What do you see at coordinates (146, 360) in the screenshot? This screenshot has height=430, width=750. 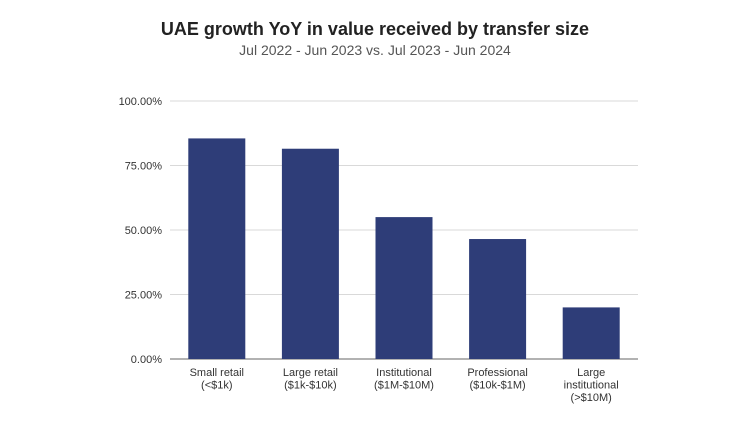 I see `y-tick-label: 0.00%` at bounding box center [146, 360].